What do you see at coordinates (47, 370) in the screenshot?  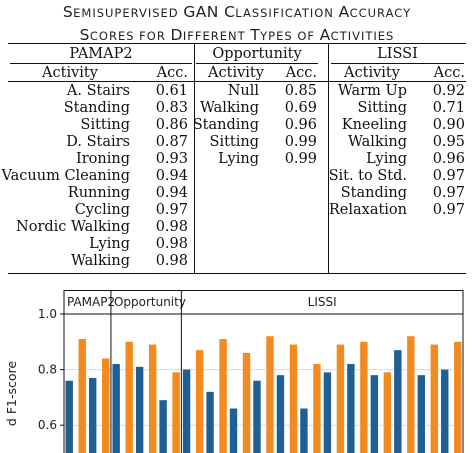 I see `y-tick-label: 0.8` at bounding box center [47, 370].